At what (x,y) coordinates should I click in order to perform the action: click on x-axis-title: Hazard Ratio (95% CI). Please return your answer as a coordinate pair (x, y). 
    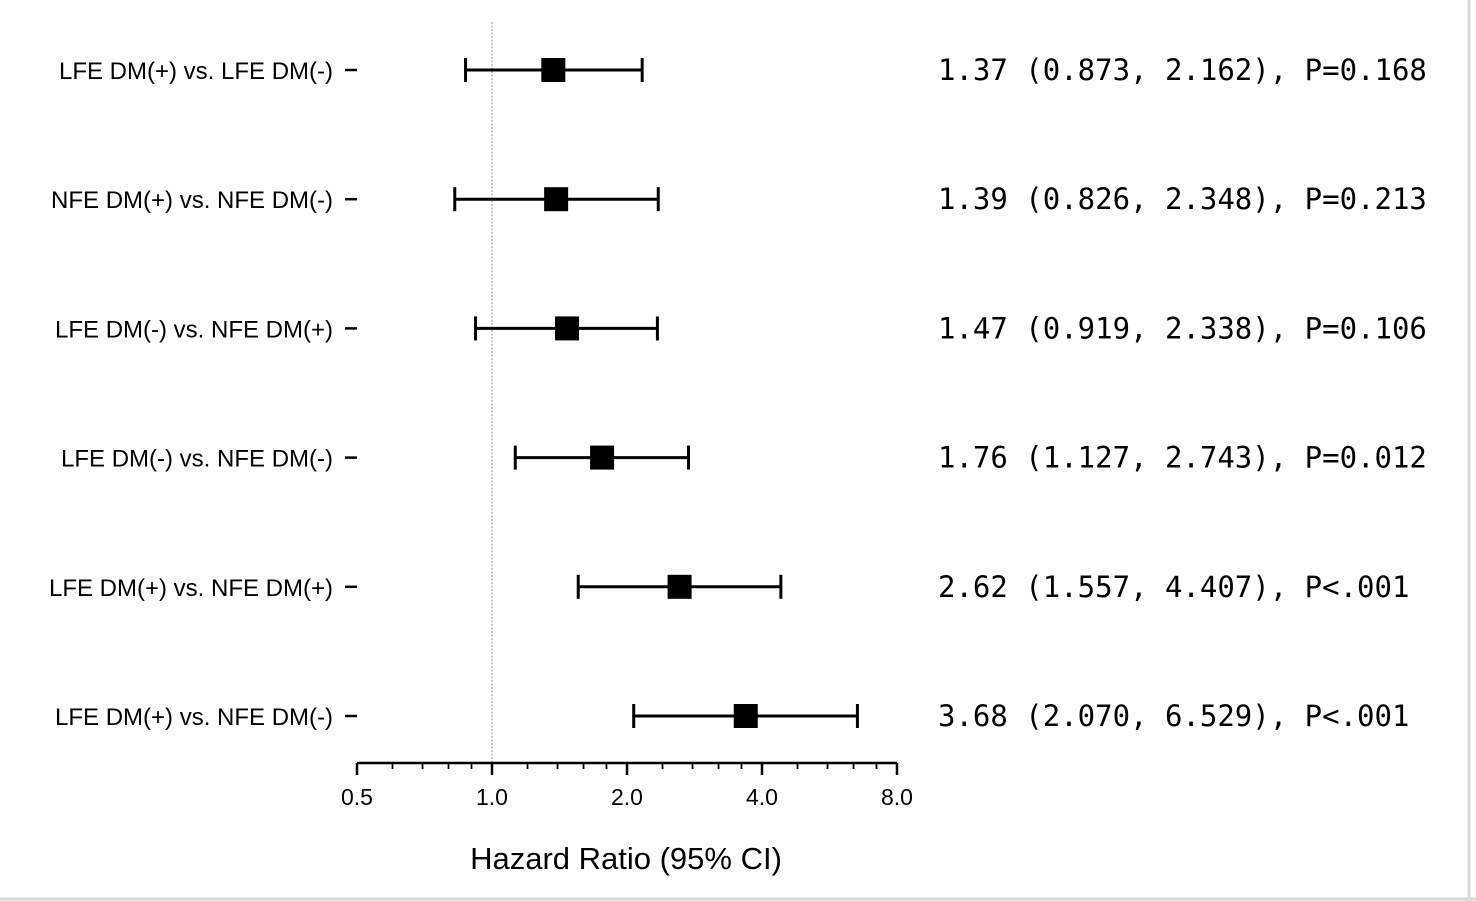
    Looking at the image, I should click on (626, 858).